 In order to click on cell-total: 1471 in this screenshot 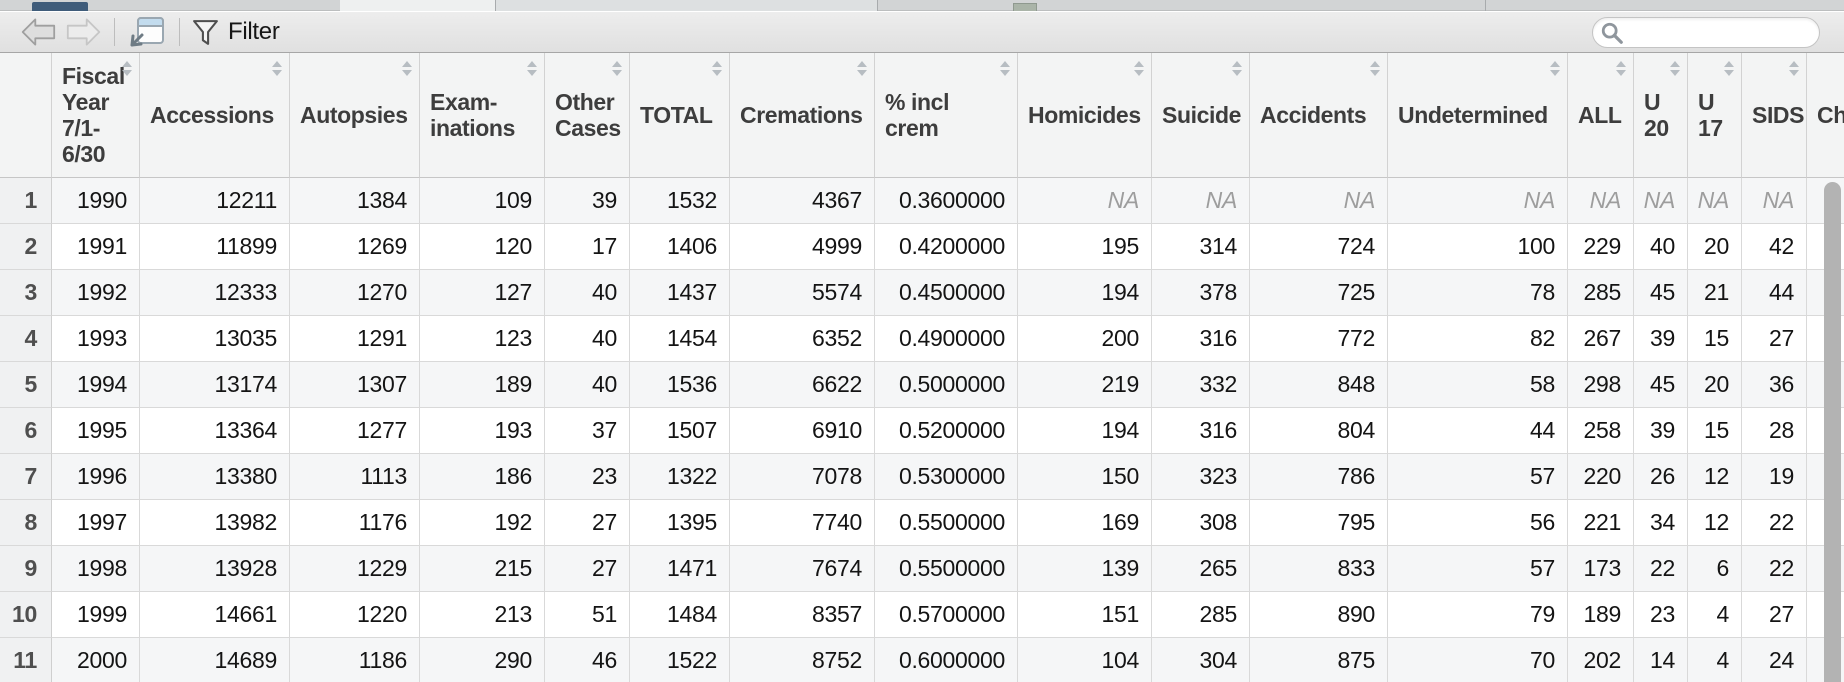, I will do `click(680, 569)`.